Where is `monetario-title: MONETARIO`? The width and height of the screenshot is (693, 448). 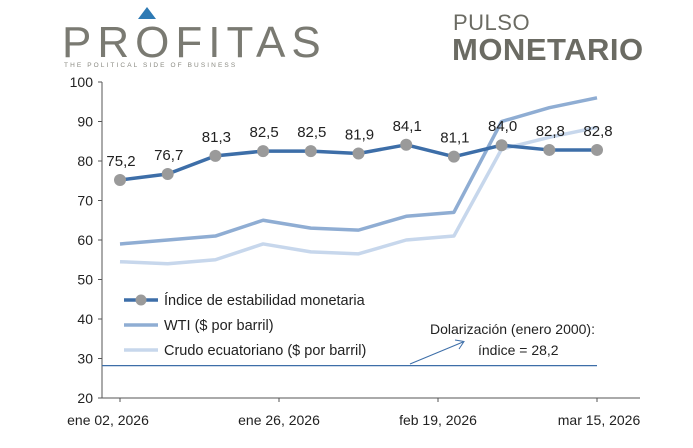
monetario-title: MONETARIO is located at coordinates (548, 49).